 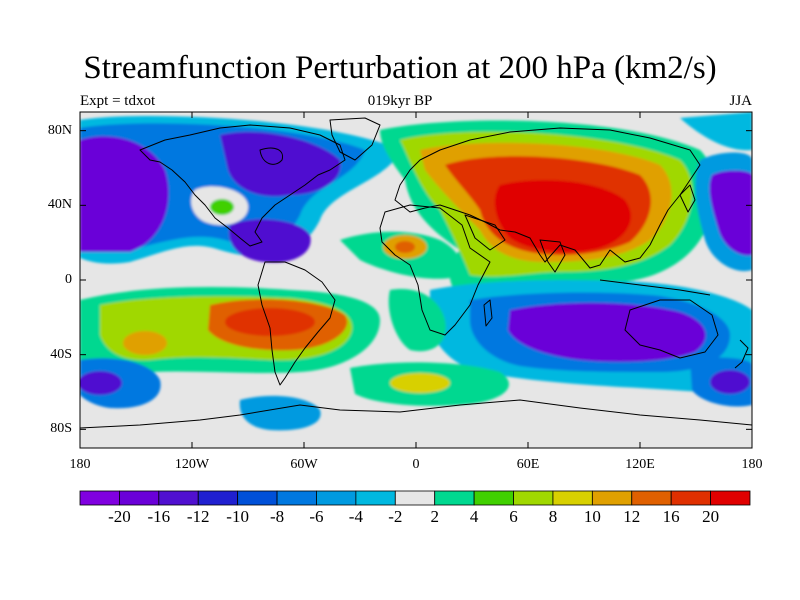 What do you see at coordinates (280, 413) in the screenshot?
I see `antarctic-low` at bounding box center [280, 413].